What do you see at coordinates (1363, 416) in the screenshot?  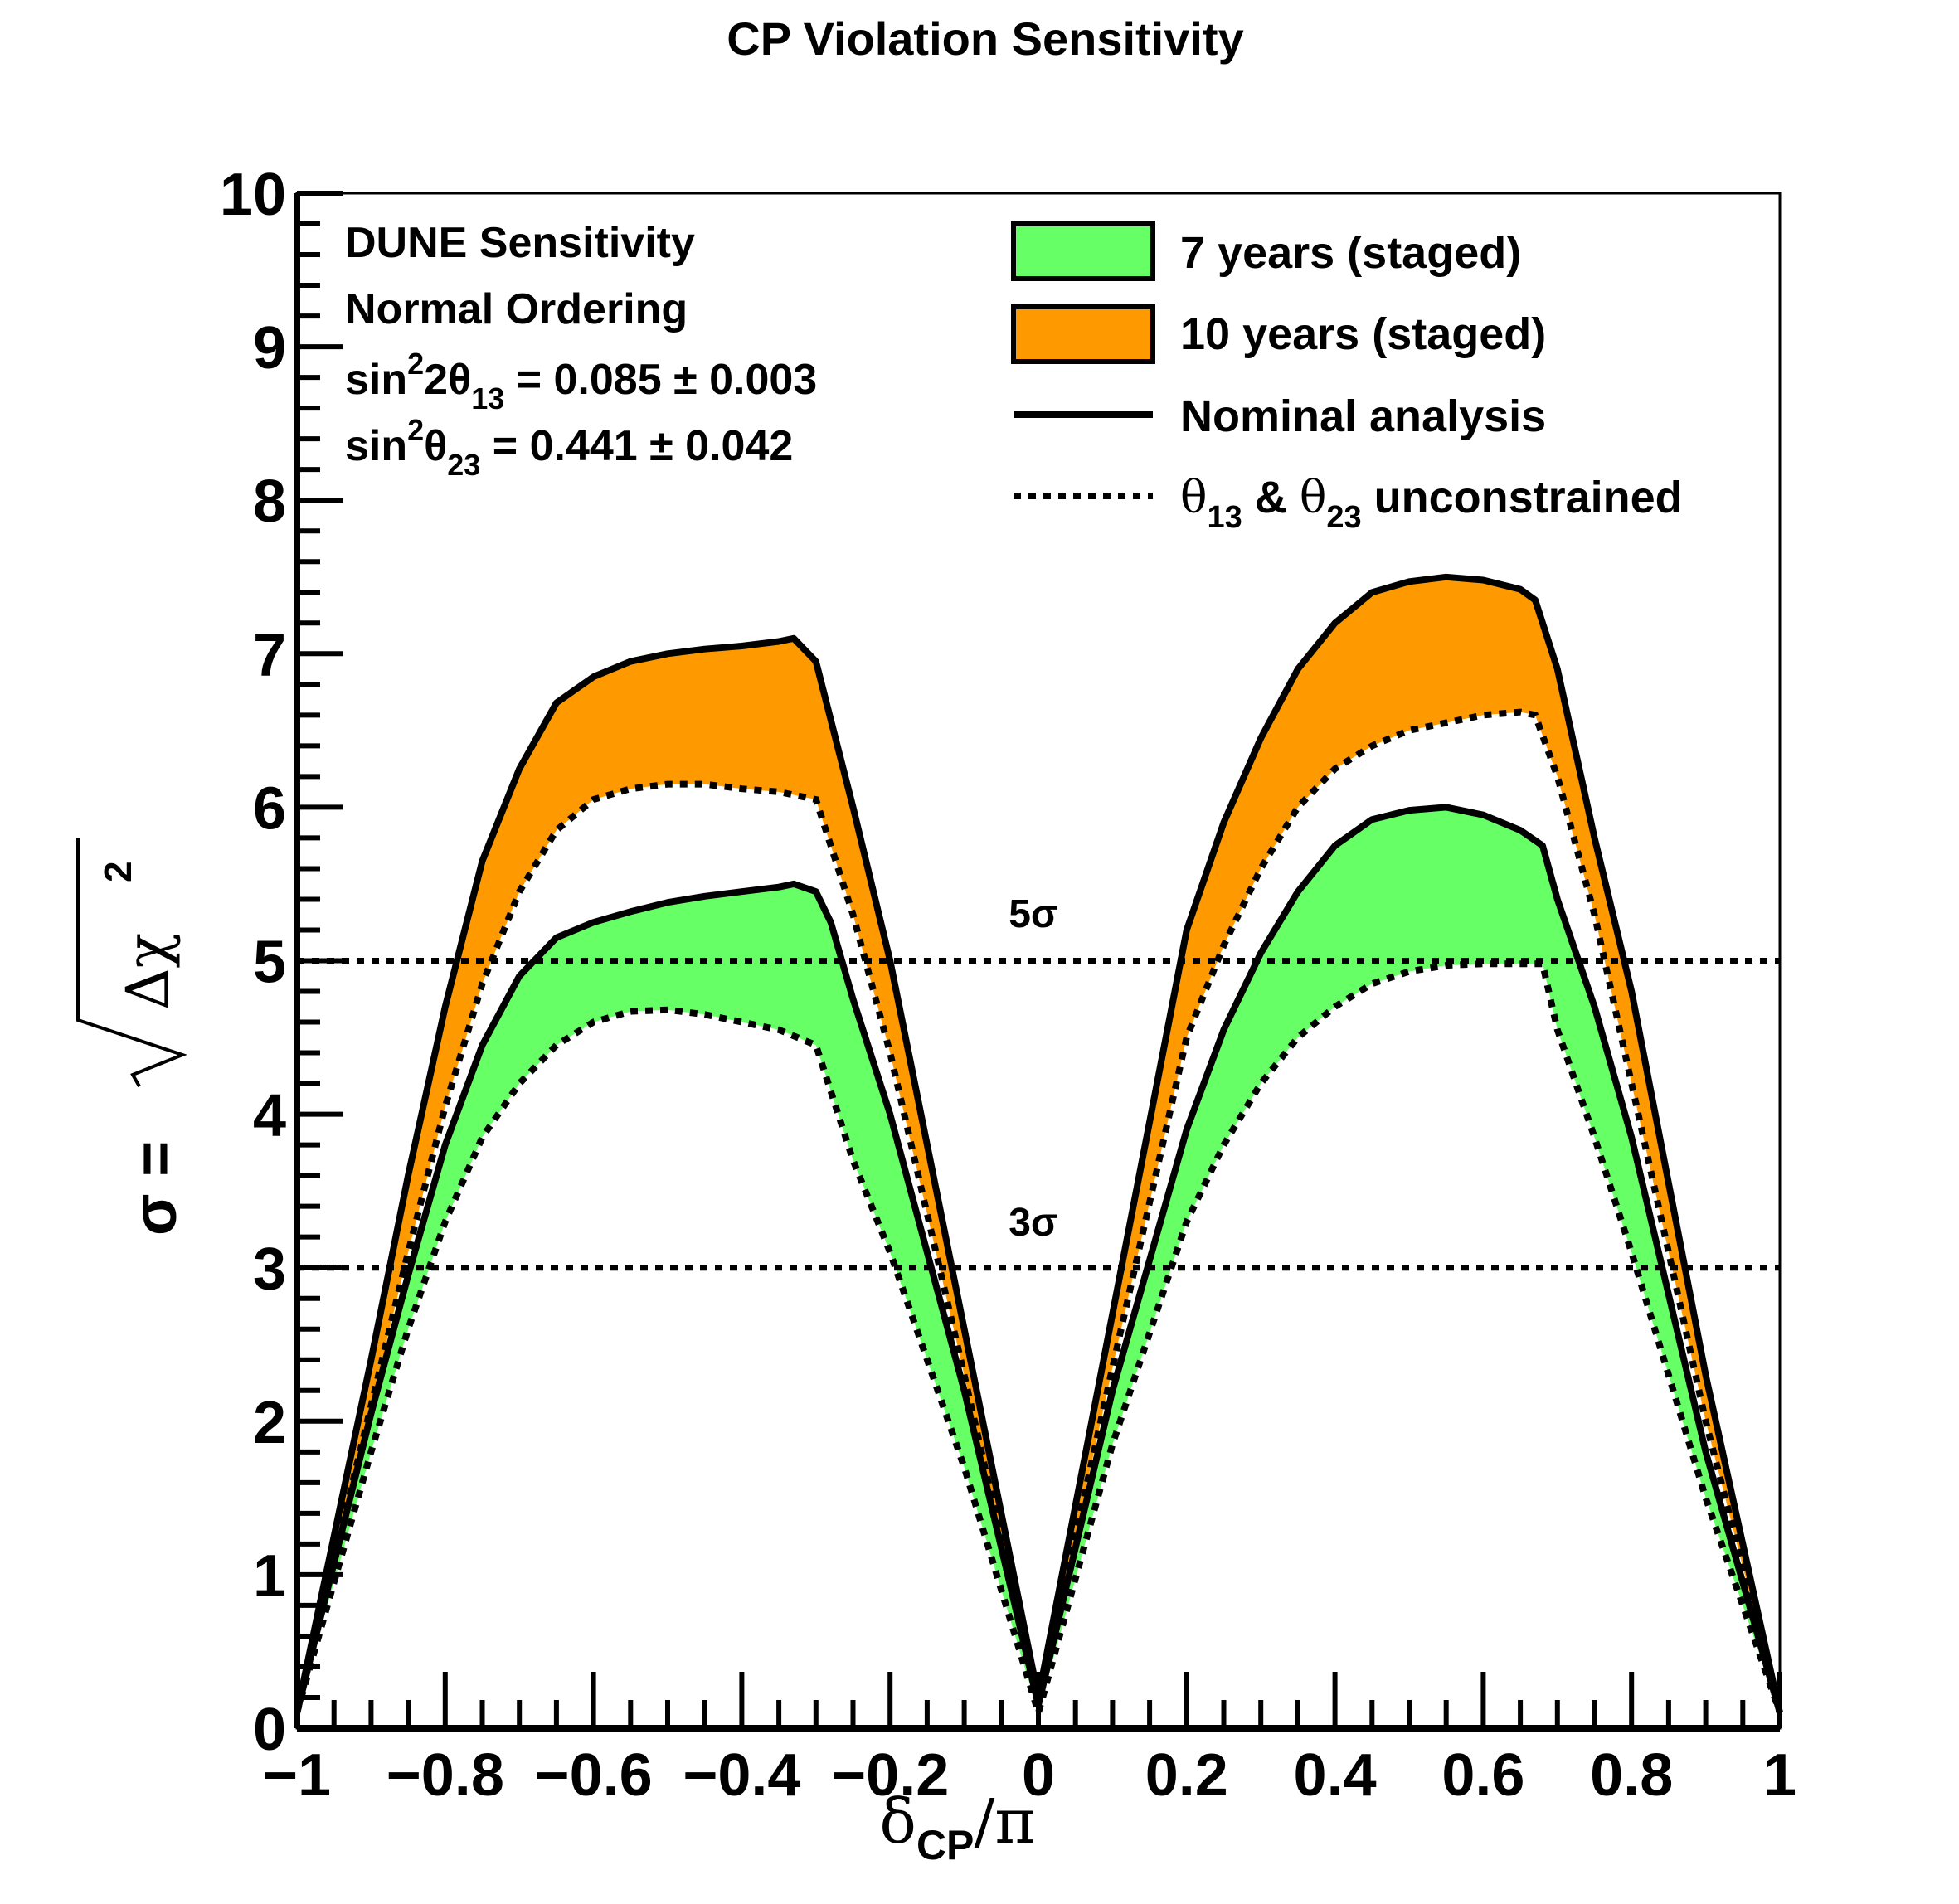 I see `legend-label-nominal: Nominal analysis` at bounding box center [1363, 416].